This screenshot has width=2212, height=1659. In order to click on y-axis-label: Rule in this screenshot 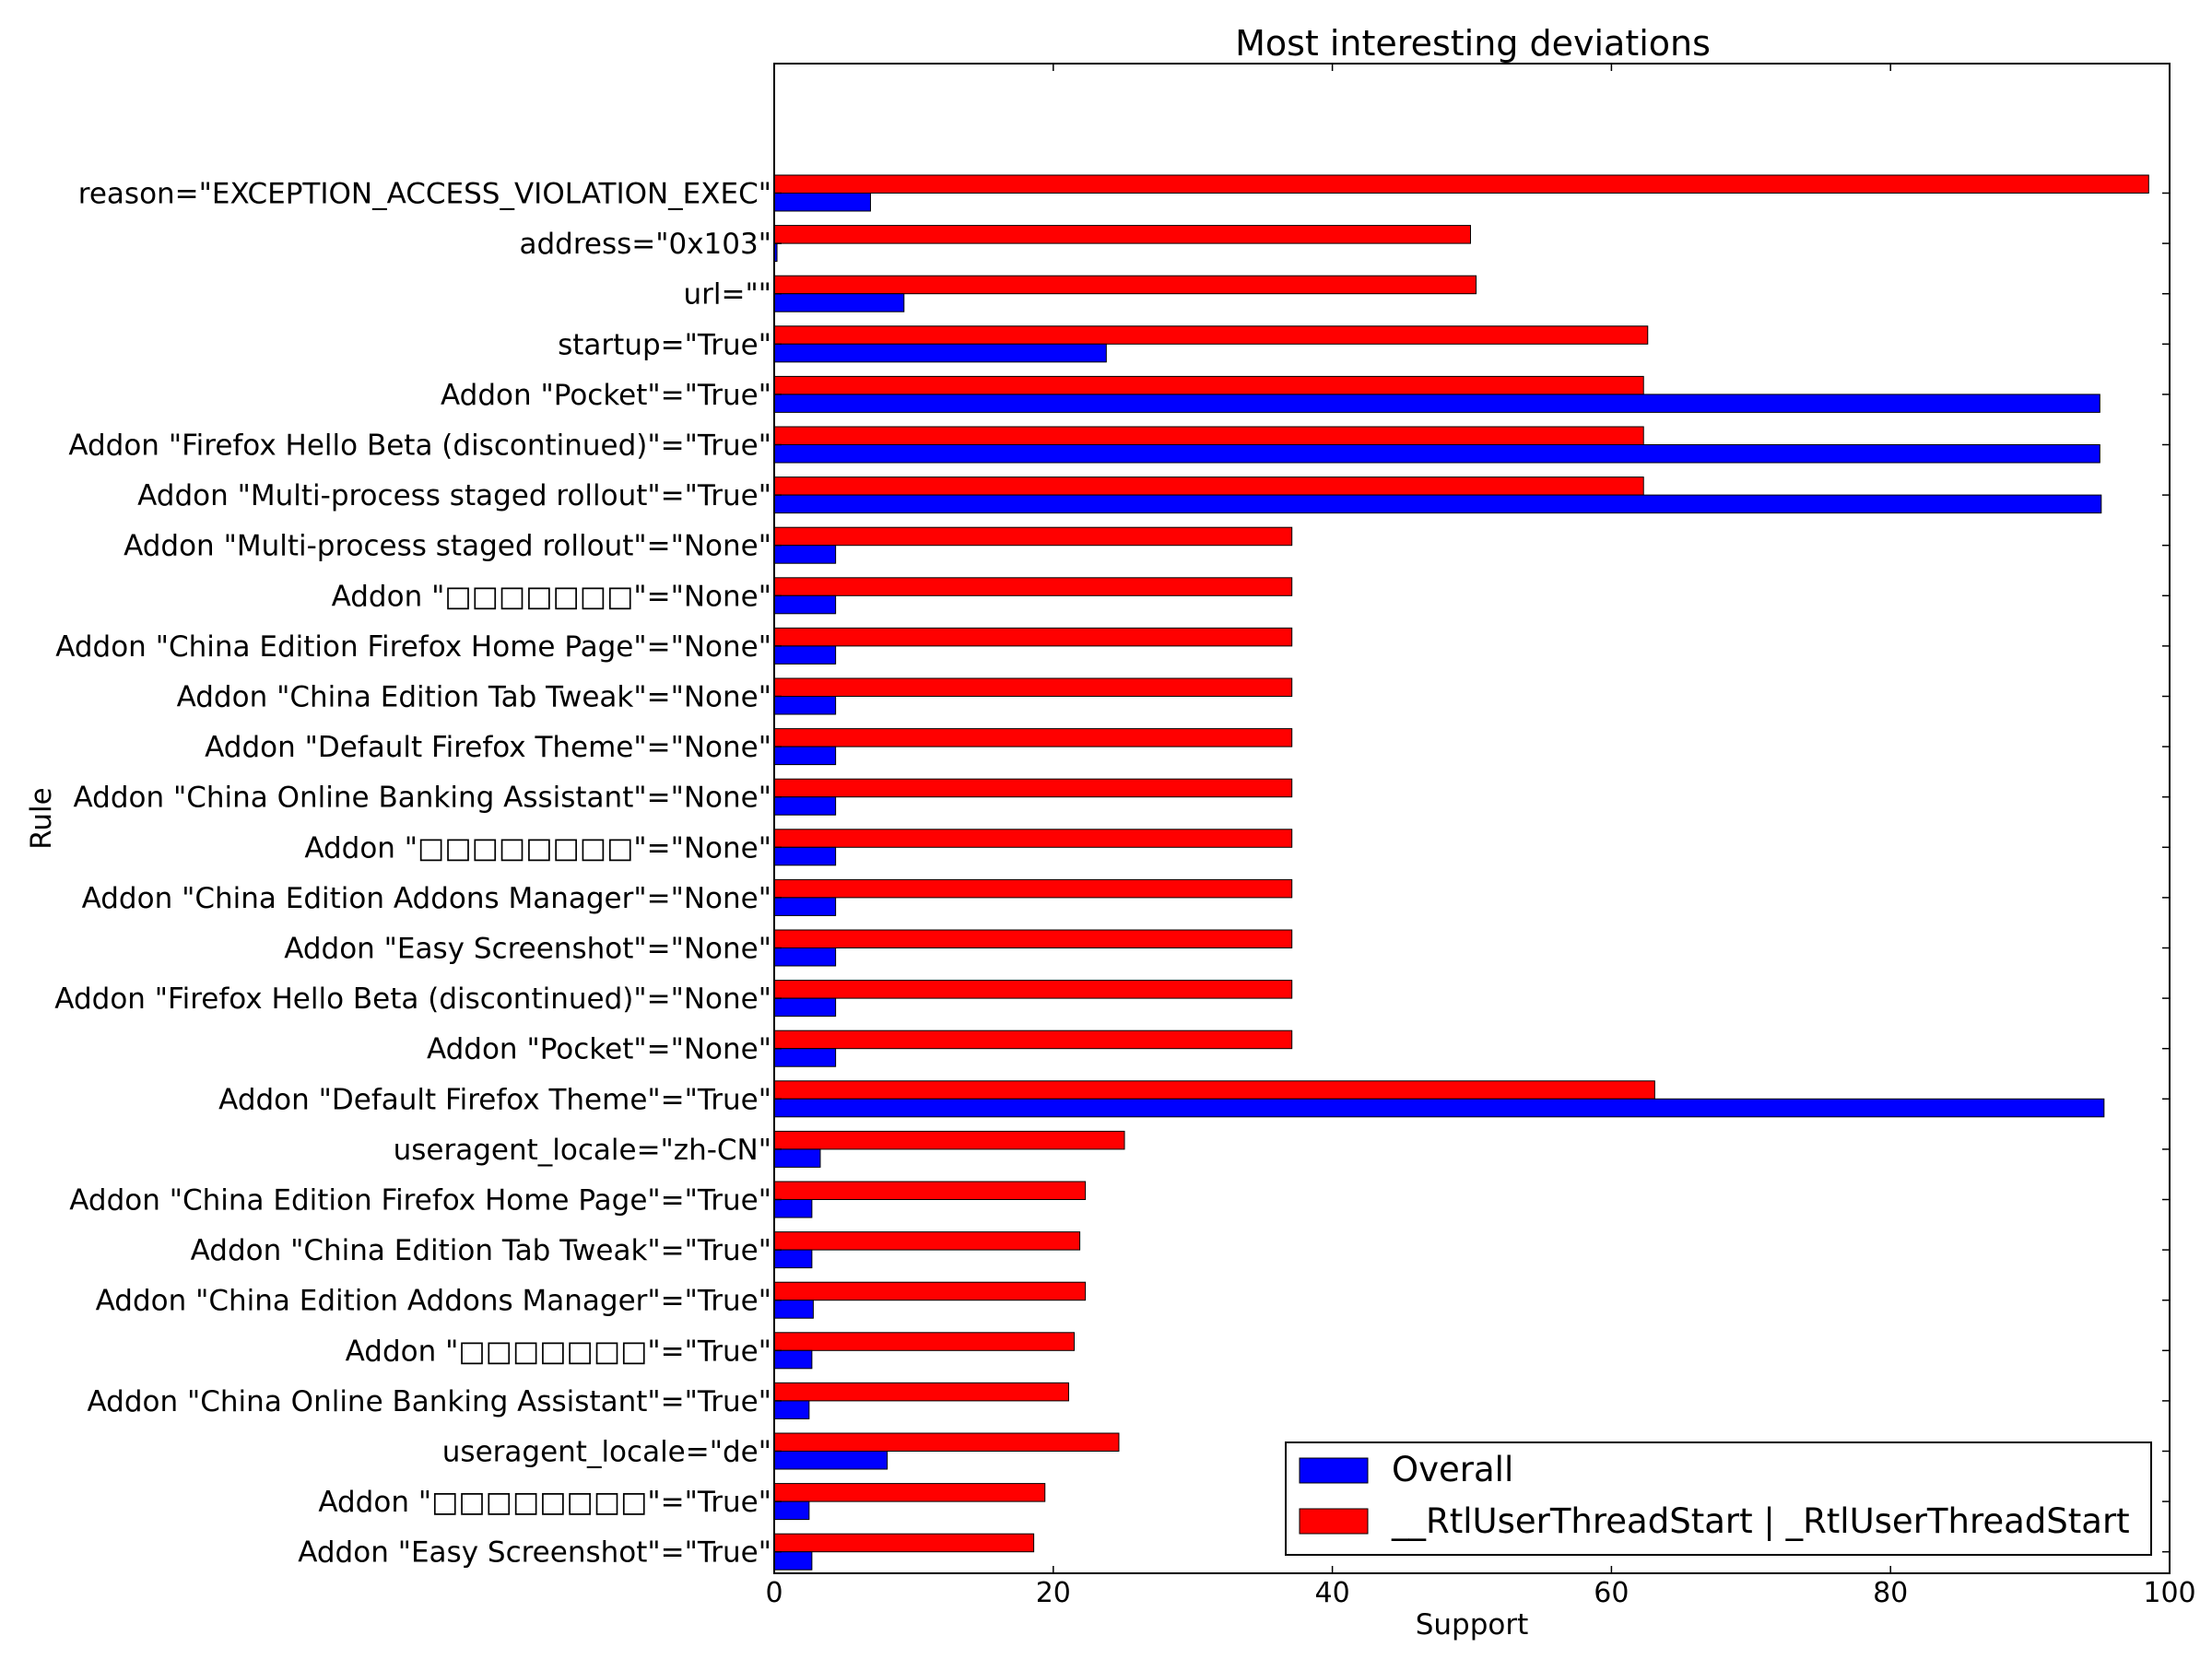, I will do `click(41, 818)`.